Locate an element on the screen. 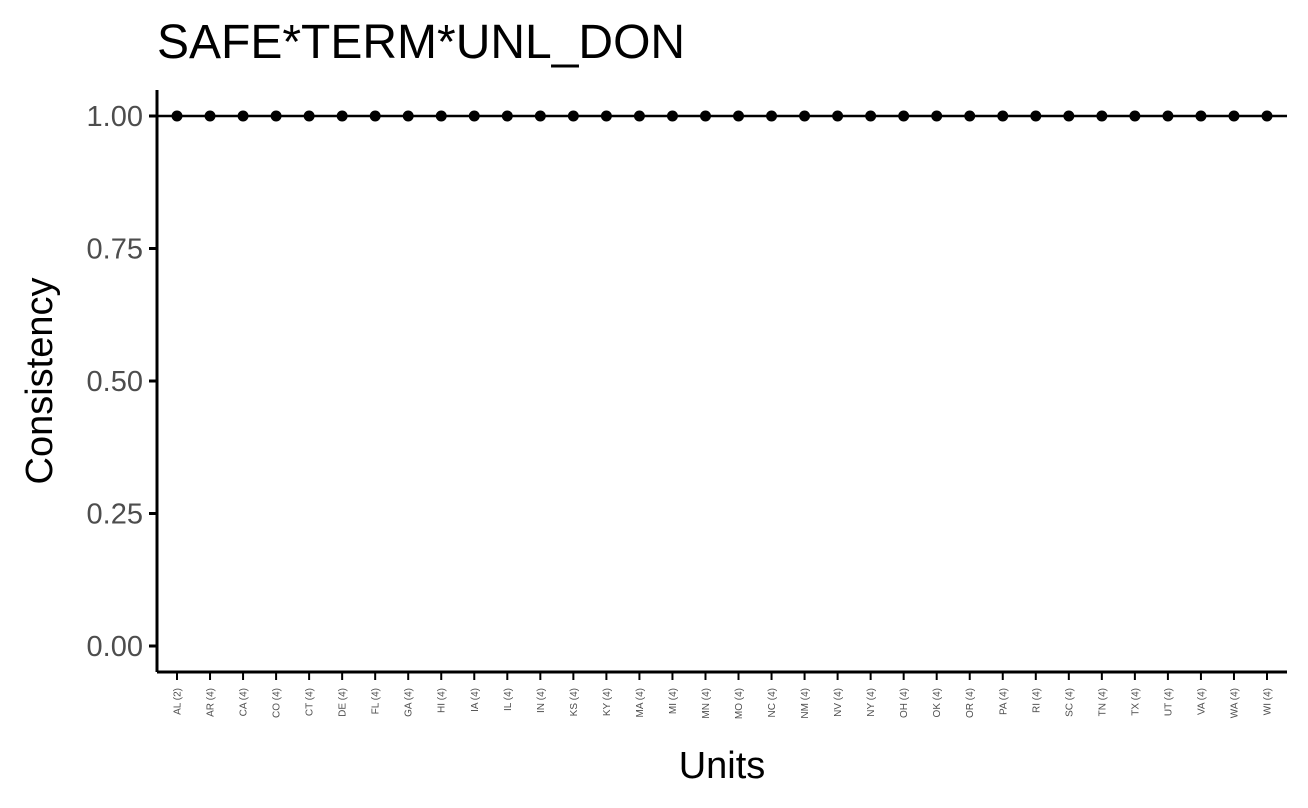 This screenshot has height=808, width=1308. x-tick-label: RI (4) is located at coordinates (1036, 700).